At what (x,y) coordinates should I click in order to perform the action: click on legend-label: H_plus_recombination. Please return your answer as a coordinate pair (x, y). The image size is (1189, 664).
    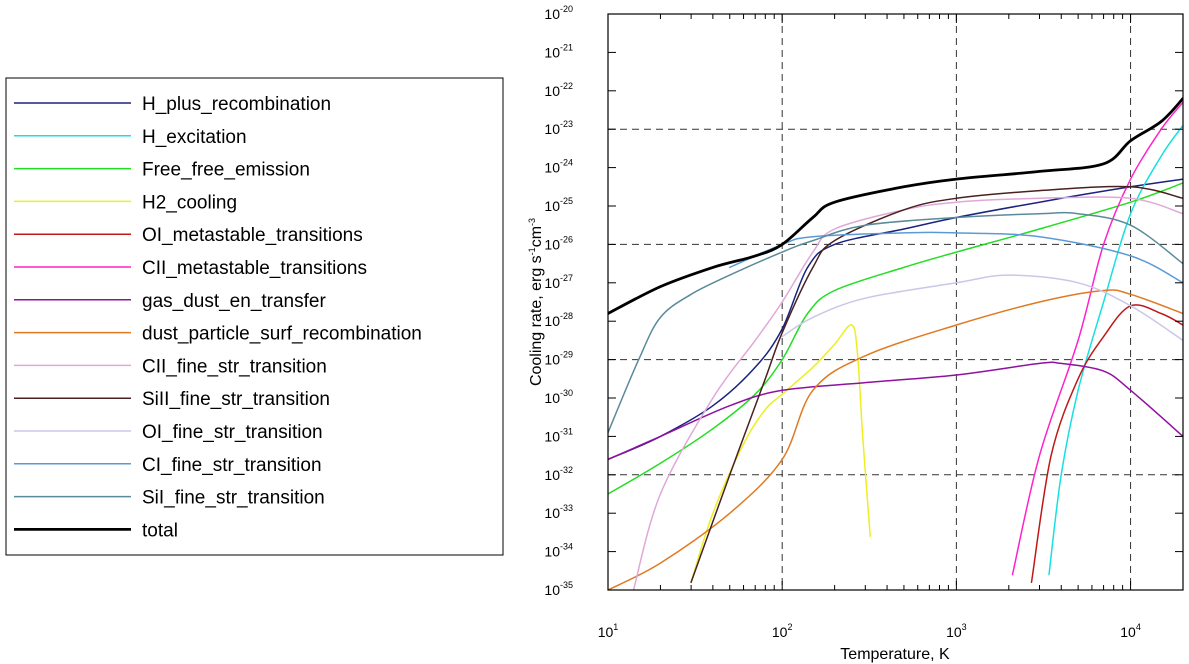
    Looking at the image, I should click on (236, 104).